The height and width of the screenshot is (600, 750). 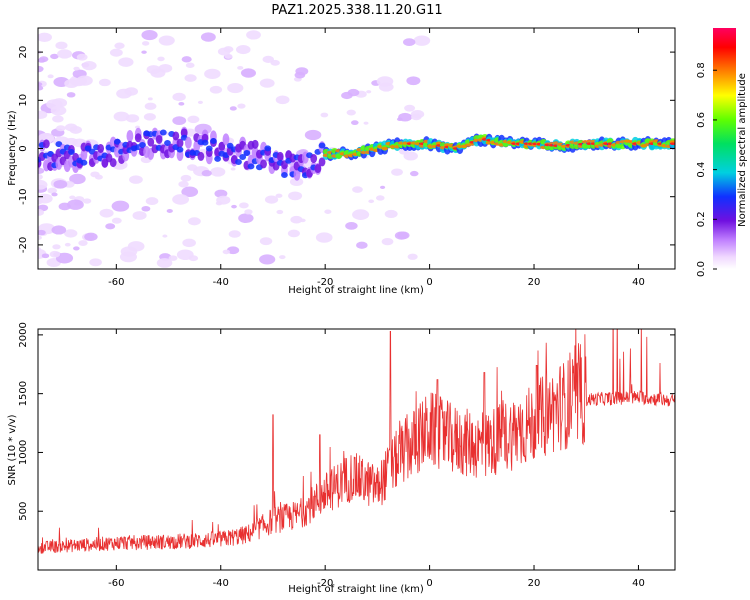 I want to click on figure-title: PAZ1.2025.338.11.20.G11, so click(x=356, y=10).